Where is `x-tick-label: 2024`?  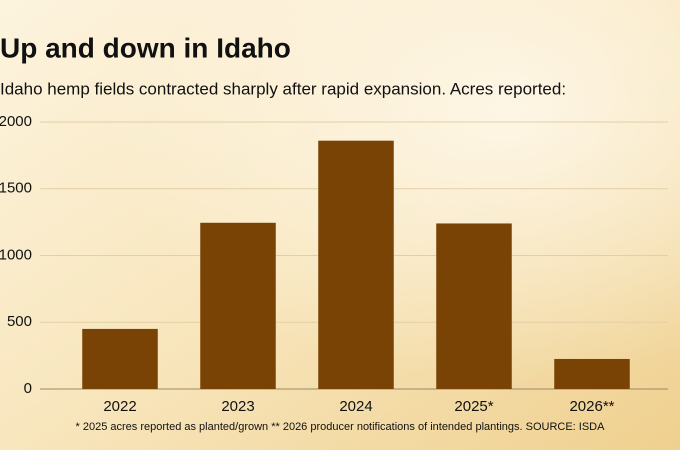 x-tick-label: 2024 is located at coordinates (355, 406).